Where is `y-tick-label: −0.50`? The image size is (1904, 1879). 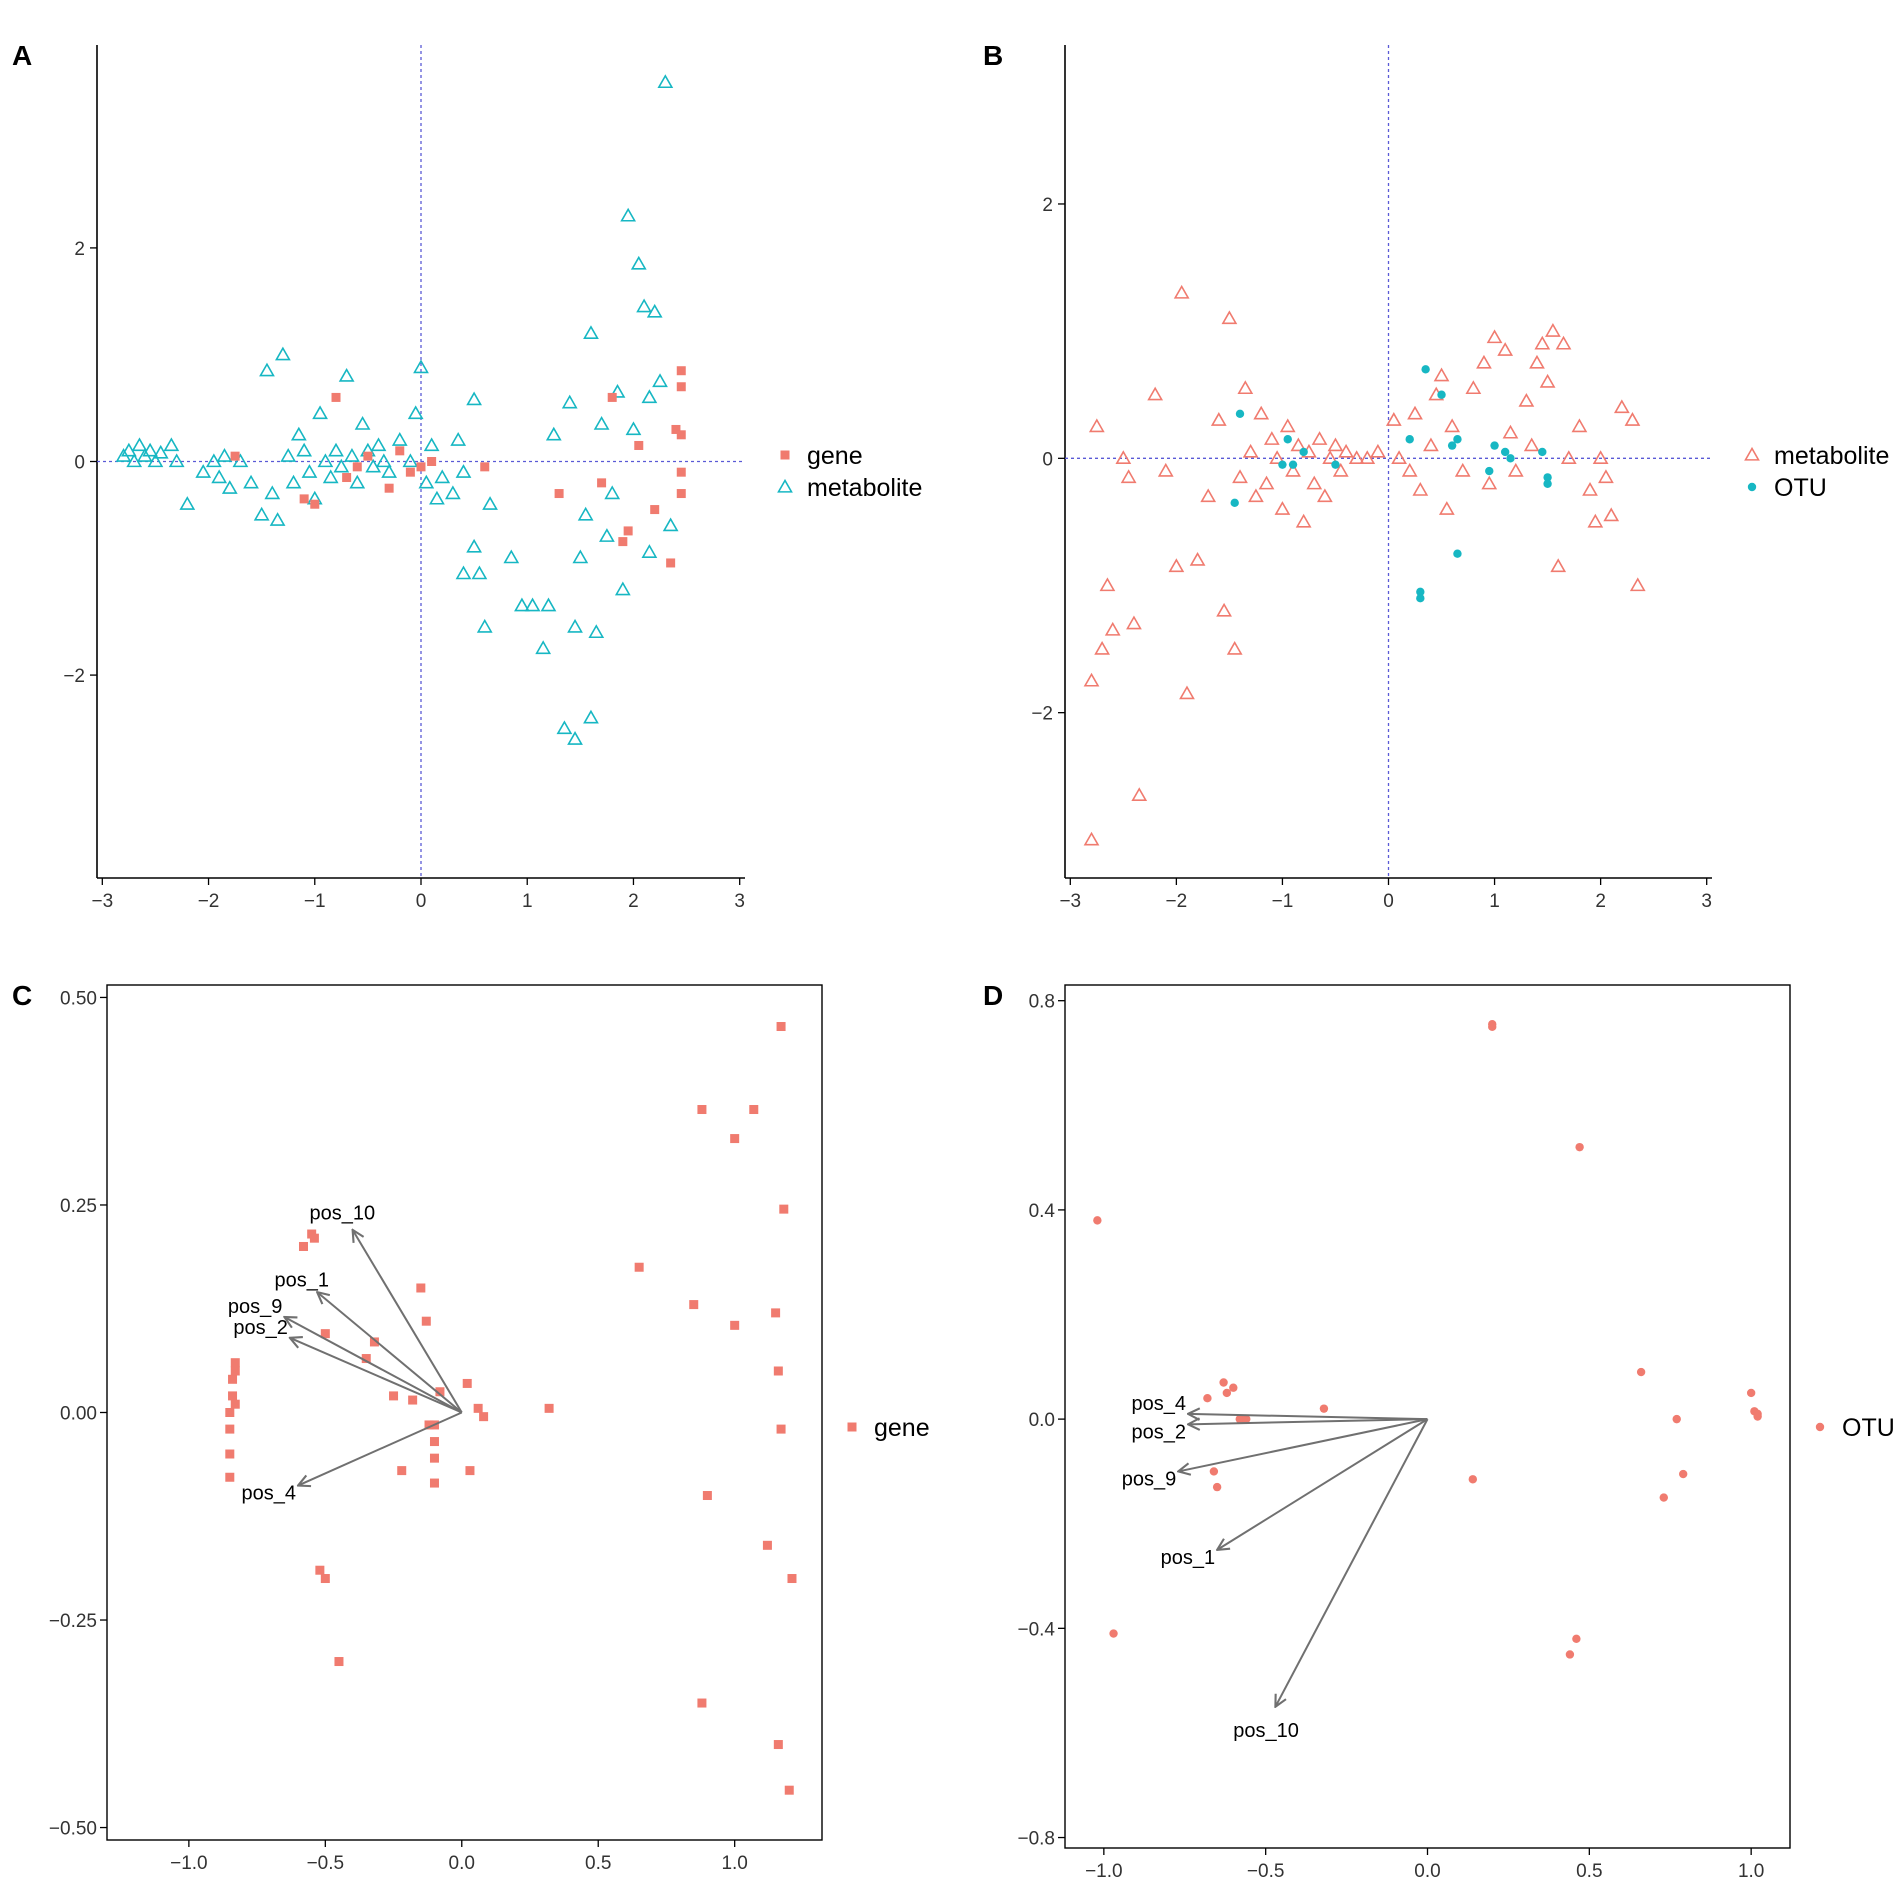
y-tick-label: −0.50 is located at coordinates (73, 1829).